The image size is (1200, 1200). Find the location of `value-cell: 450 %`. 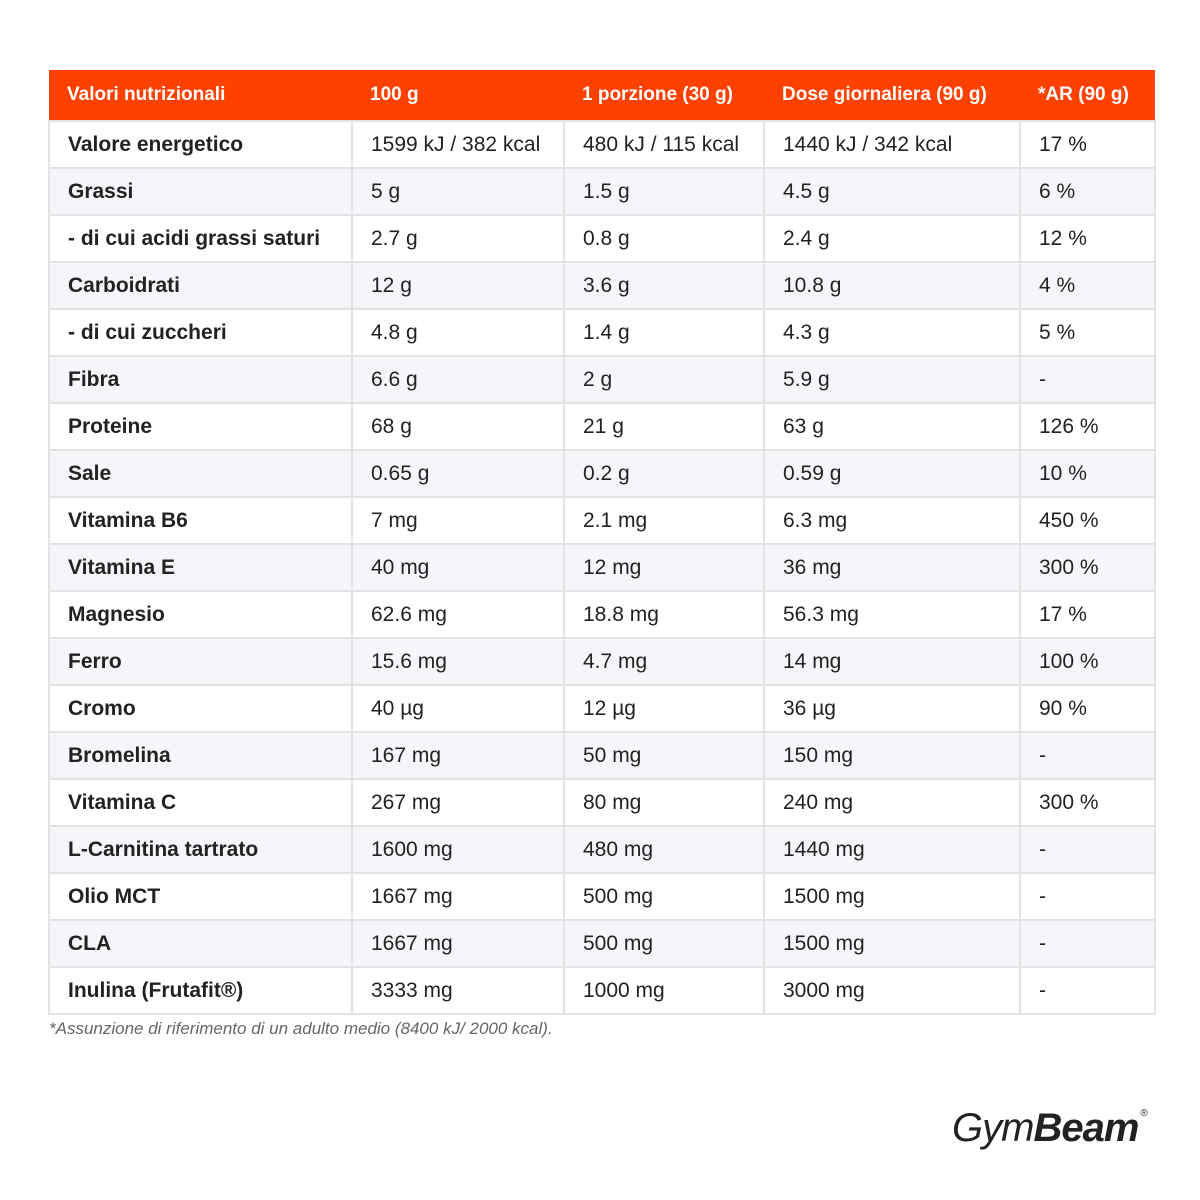

value-cell: 450 % is located at coordinates (1087, 520).